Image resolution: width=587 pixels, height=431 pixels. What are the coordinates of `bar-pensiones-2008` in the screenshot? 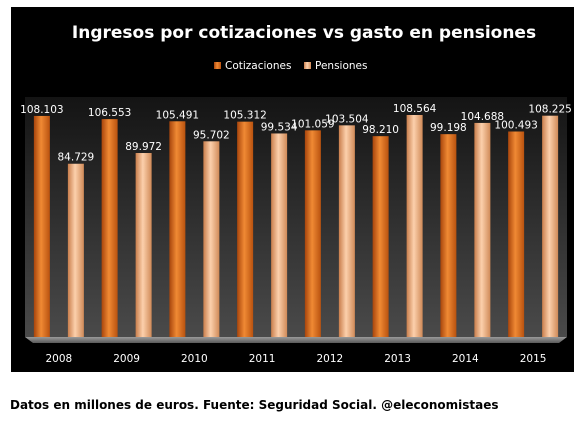 It's located at (75, 250).